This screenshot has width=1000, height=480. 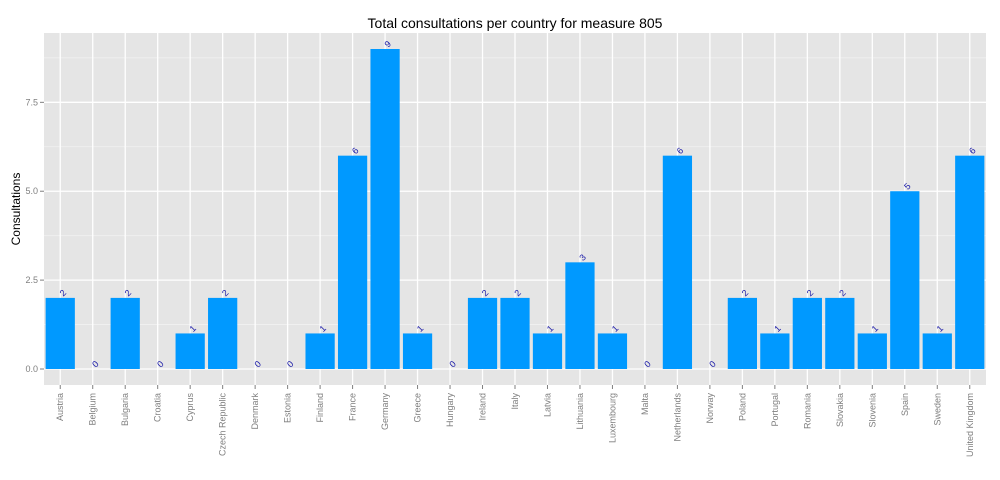 I want to click on y-tick-label: 5.0, so click(x=31, y=191).